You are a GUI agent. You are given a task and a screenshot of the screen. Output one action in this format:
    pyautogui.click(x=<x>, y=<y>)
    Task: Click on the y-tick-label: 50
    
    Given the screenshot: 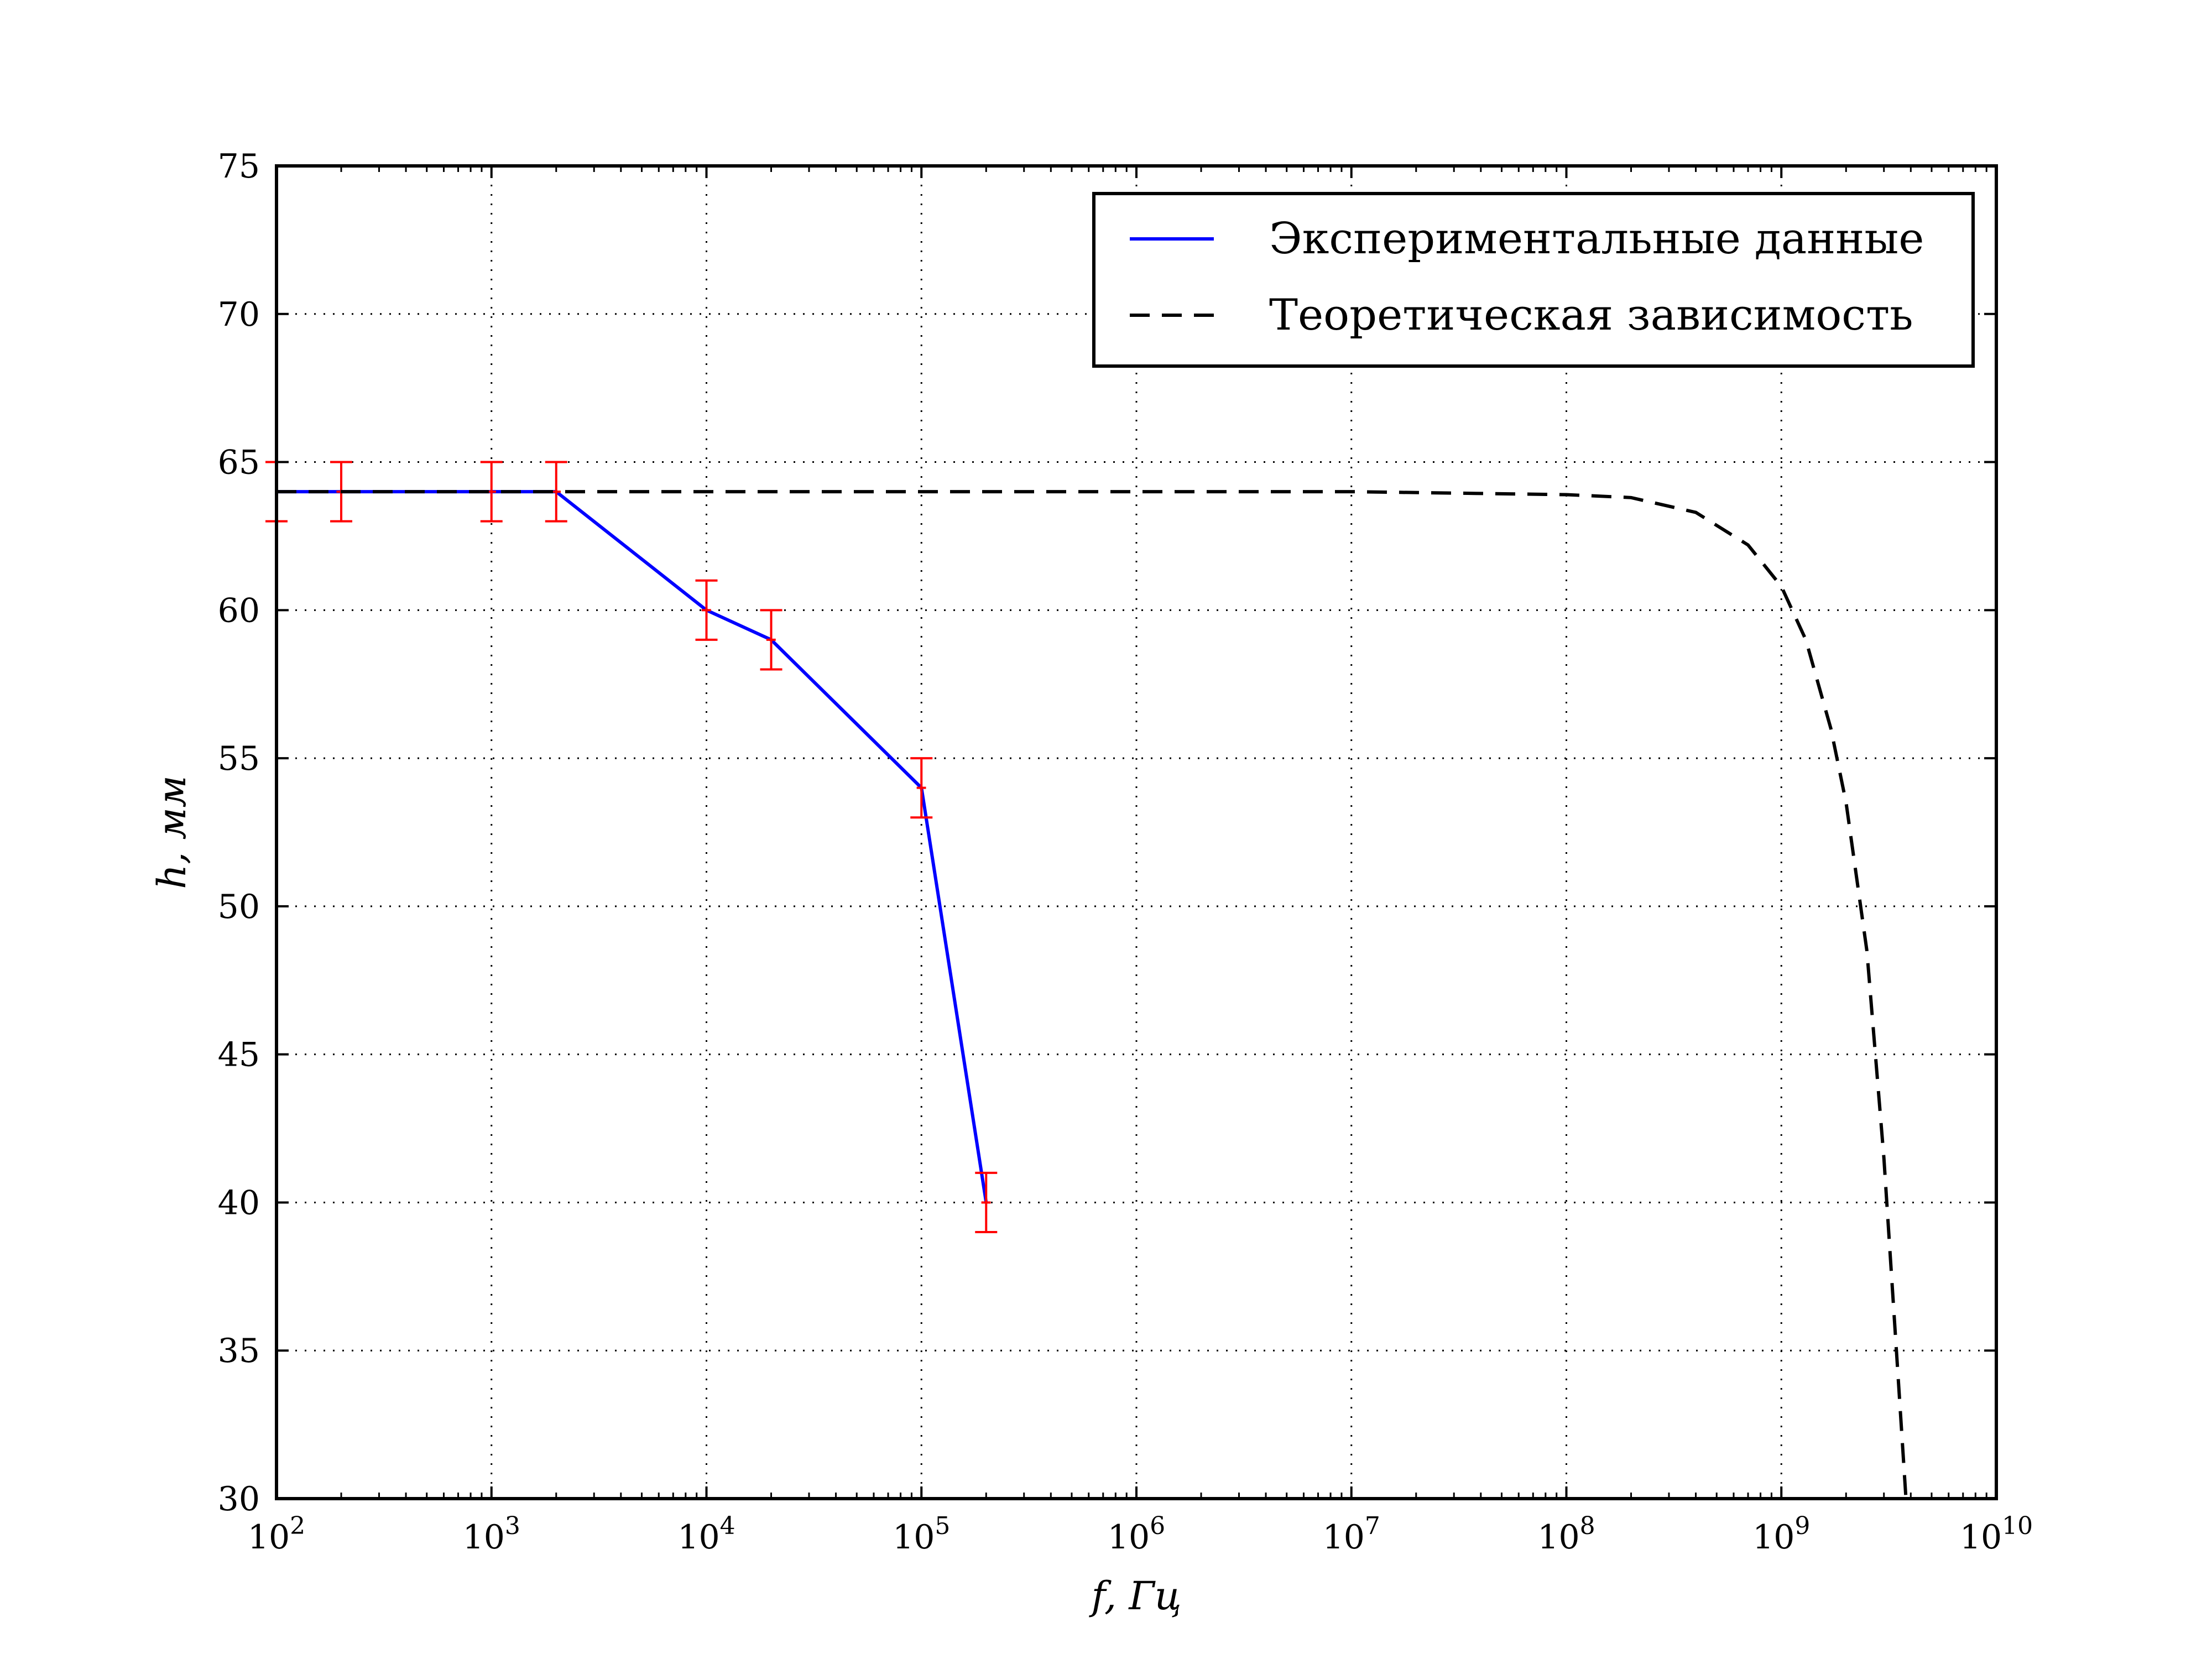 What is the action you would take?
    pyautogui.click(x=239, y=907)
    